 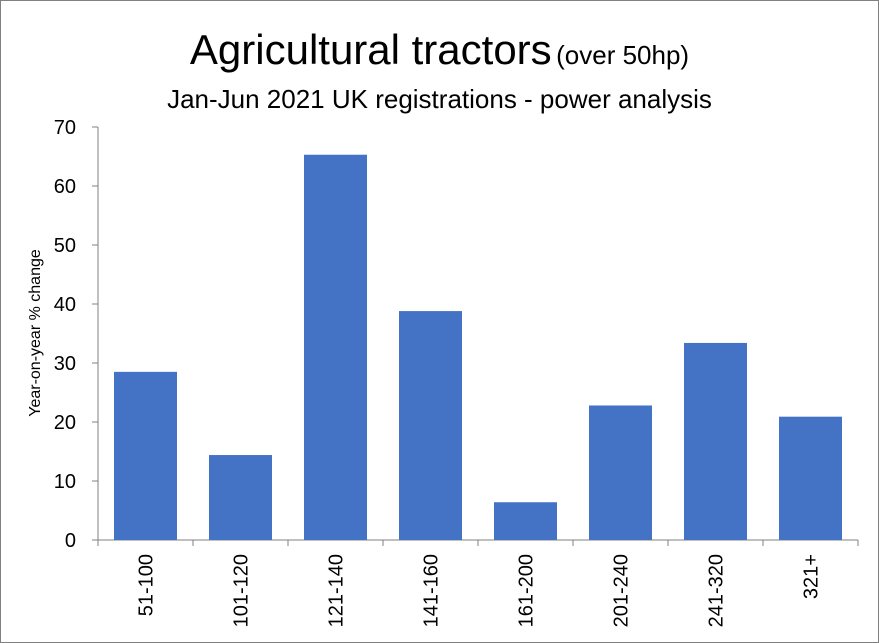 I want to click on x-tick-label: 241-320, so click(x=717, y=590).